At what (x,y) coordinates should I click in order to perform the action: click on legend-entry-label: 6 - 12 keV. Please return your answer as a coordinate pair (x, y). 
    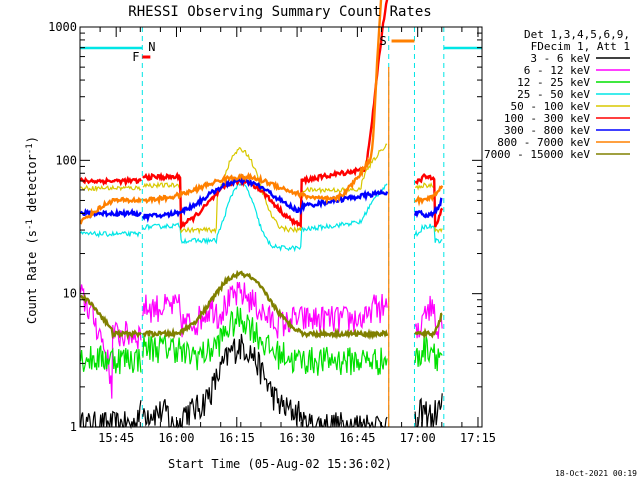
    Looking at the image, I should click on (557, 70).